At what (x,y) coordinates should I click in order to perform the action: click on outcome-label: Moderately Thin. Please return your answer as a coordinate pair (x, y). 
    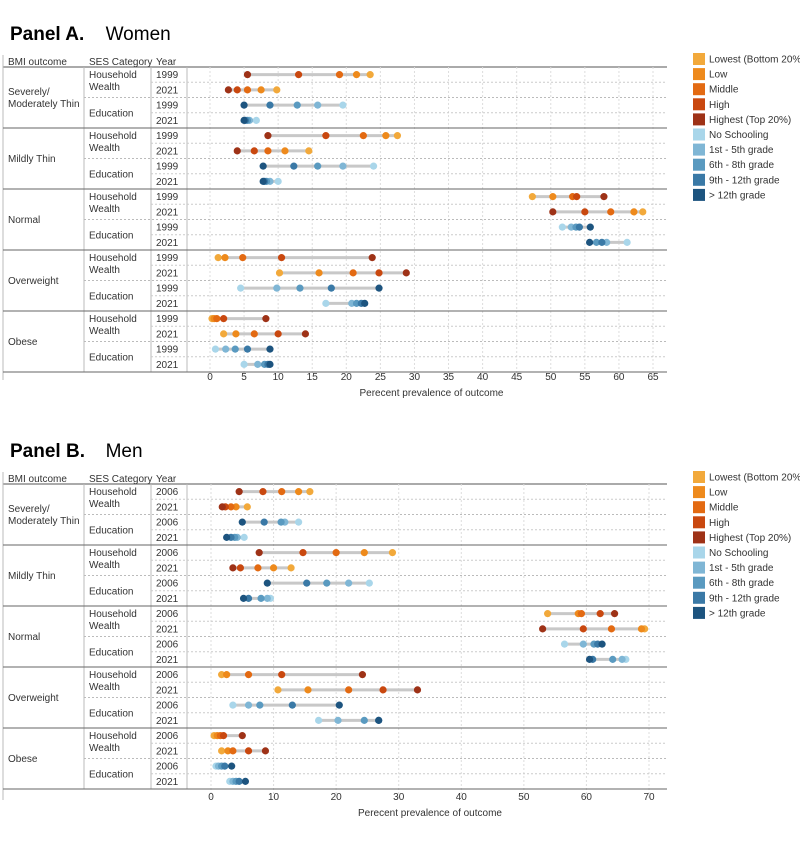
    Looking at the image, I should click on (44, 104).